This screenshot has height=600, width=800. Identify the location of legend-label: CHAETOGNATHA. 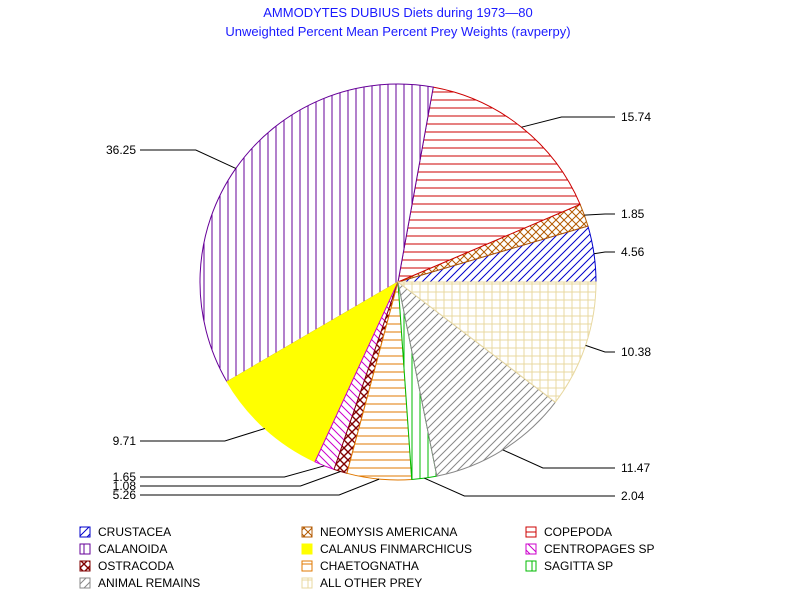
(369, 566).